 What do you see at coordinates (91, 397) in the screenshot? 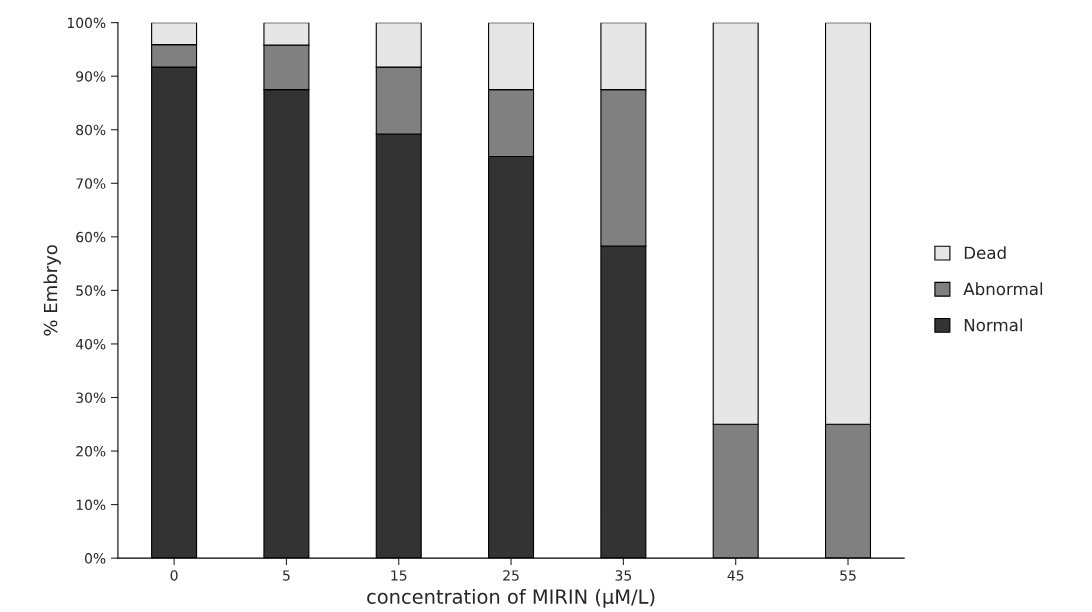
I see `y-tick-label: 30%` at bounding box center [91, 397].